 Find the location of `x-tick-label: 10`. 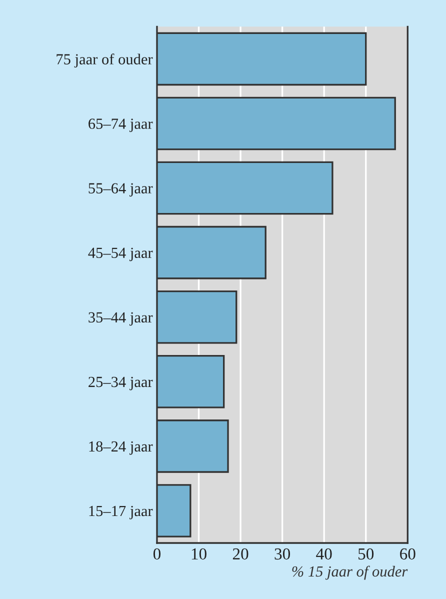

x-tick-label: 10 is located at coordinates (199, 554).